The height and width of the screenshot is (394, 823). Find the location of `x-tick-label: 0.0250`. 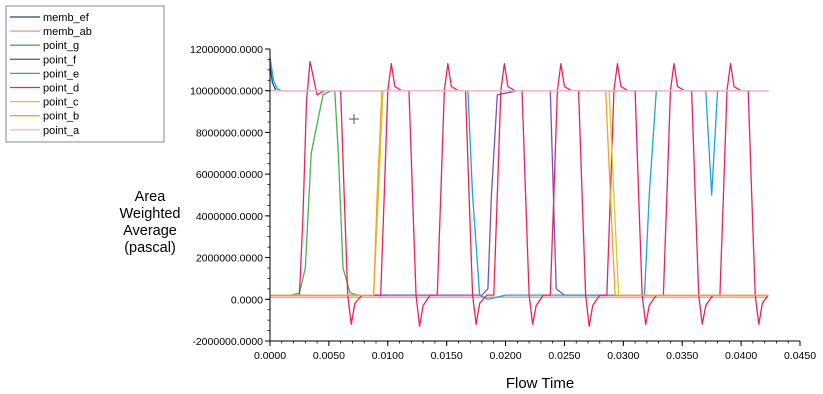

x-tick-label: 0.0250 is located at coordinates (564, 356).